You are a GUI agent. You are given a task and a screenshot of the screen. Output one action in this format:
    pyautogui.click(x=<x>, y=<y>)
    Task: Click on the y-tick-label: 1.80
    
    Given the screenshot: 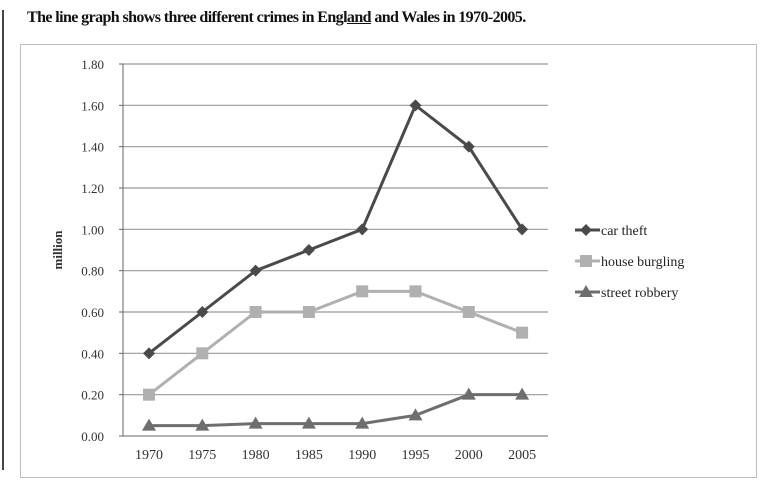 What is the action you would take?
    pyautogui.click(x=92, y=64)
    